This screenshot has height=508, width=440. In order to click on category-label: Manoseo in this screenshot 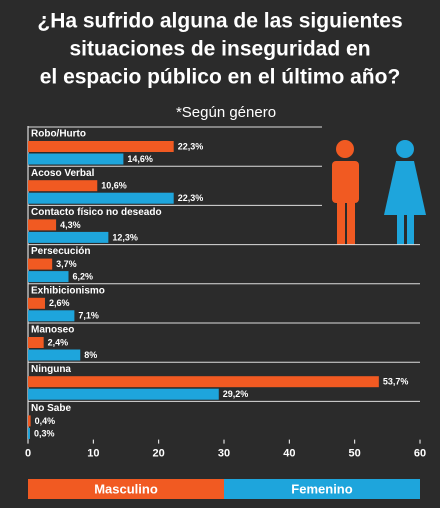, I will do `click(52, 330)`.